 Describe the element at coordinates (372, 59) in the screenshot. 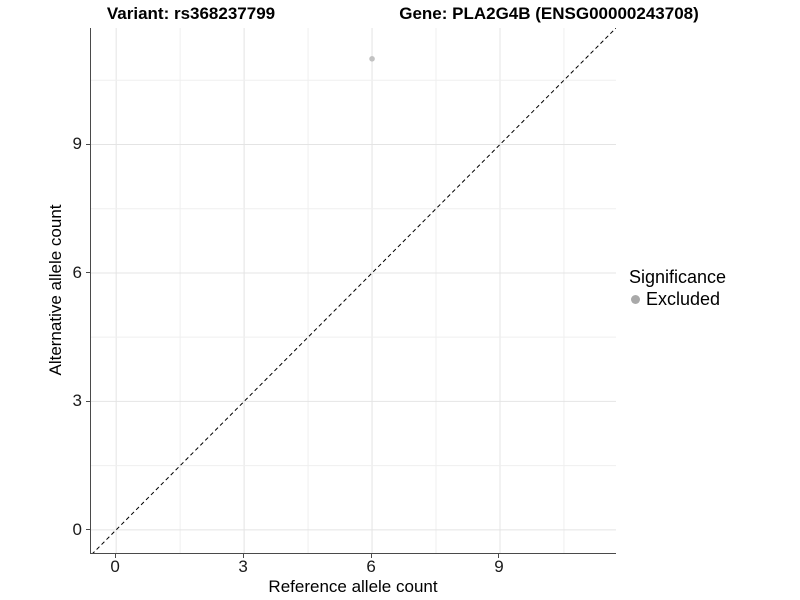

I see `data-point` at that location.